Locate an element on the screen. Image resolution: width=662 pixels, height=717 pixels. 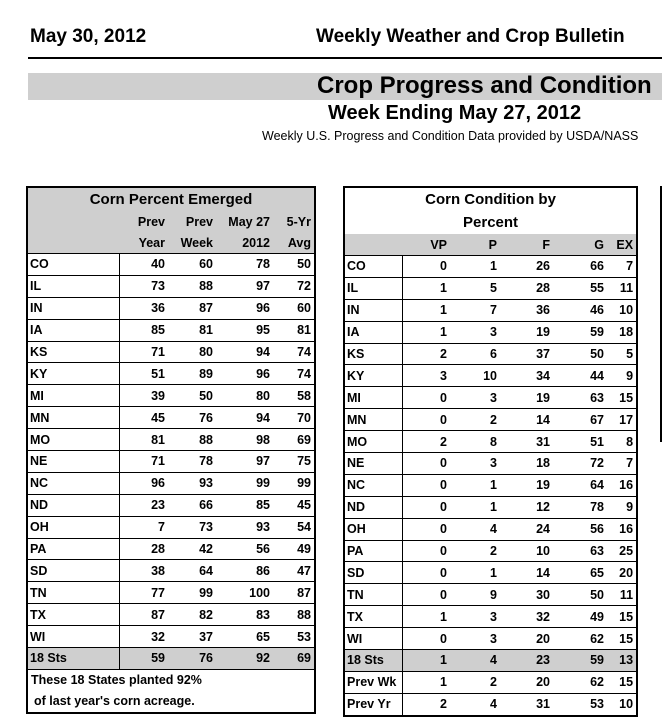
value-cell: 56 is located at coordinates (580, 529).